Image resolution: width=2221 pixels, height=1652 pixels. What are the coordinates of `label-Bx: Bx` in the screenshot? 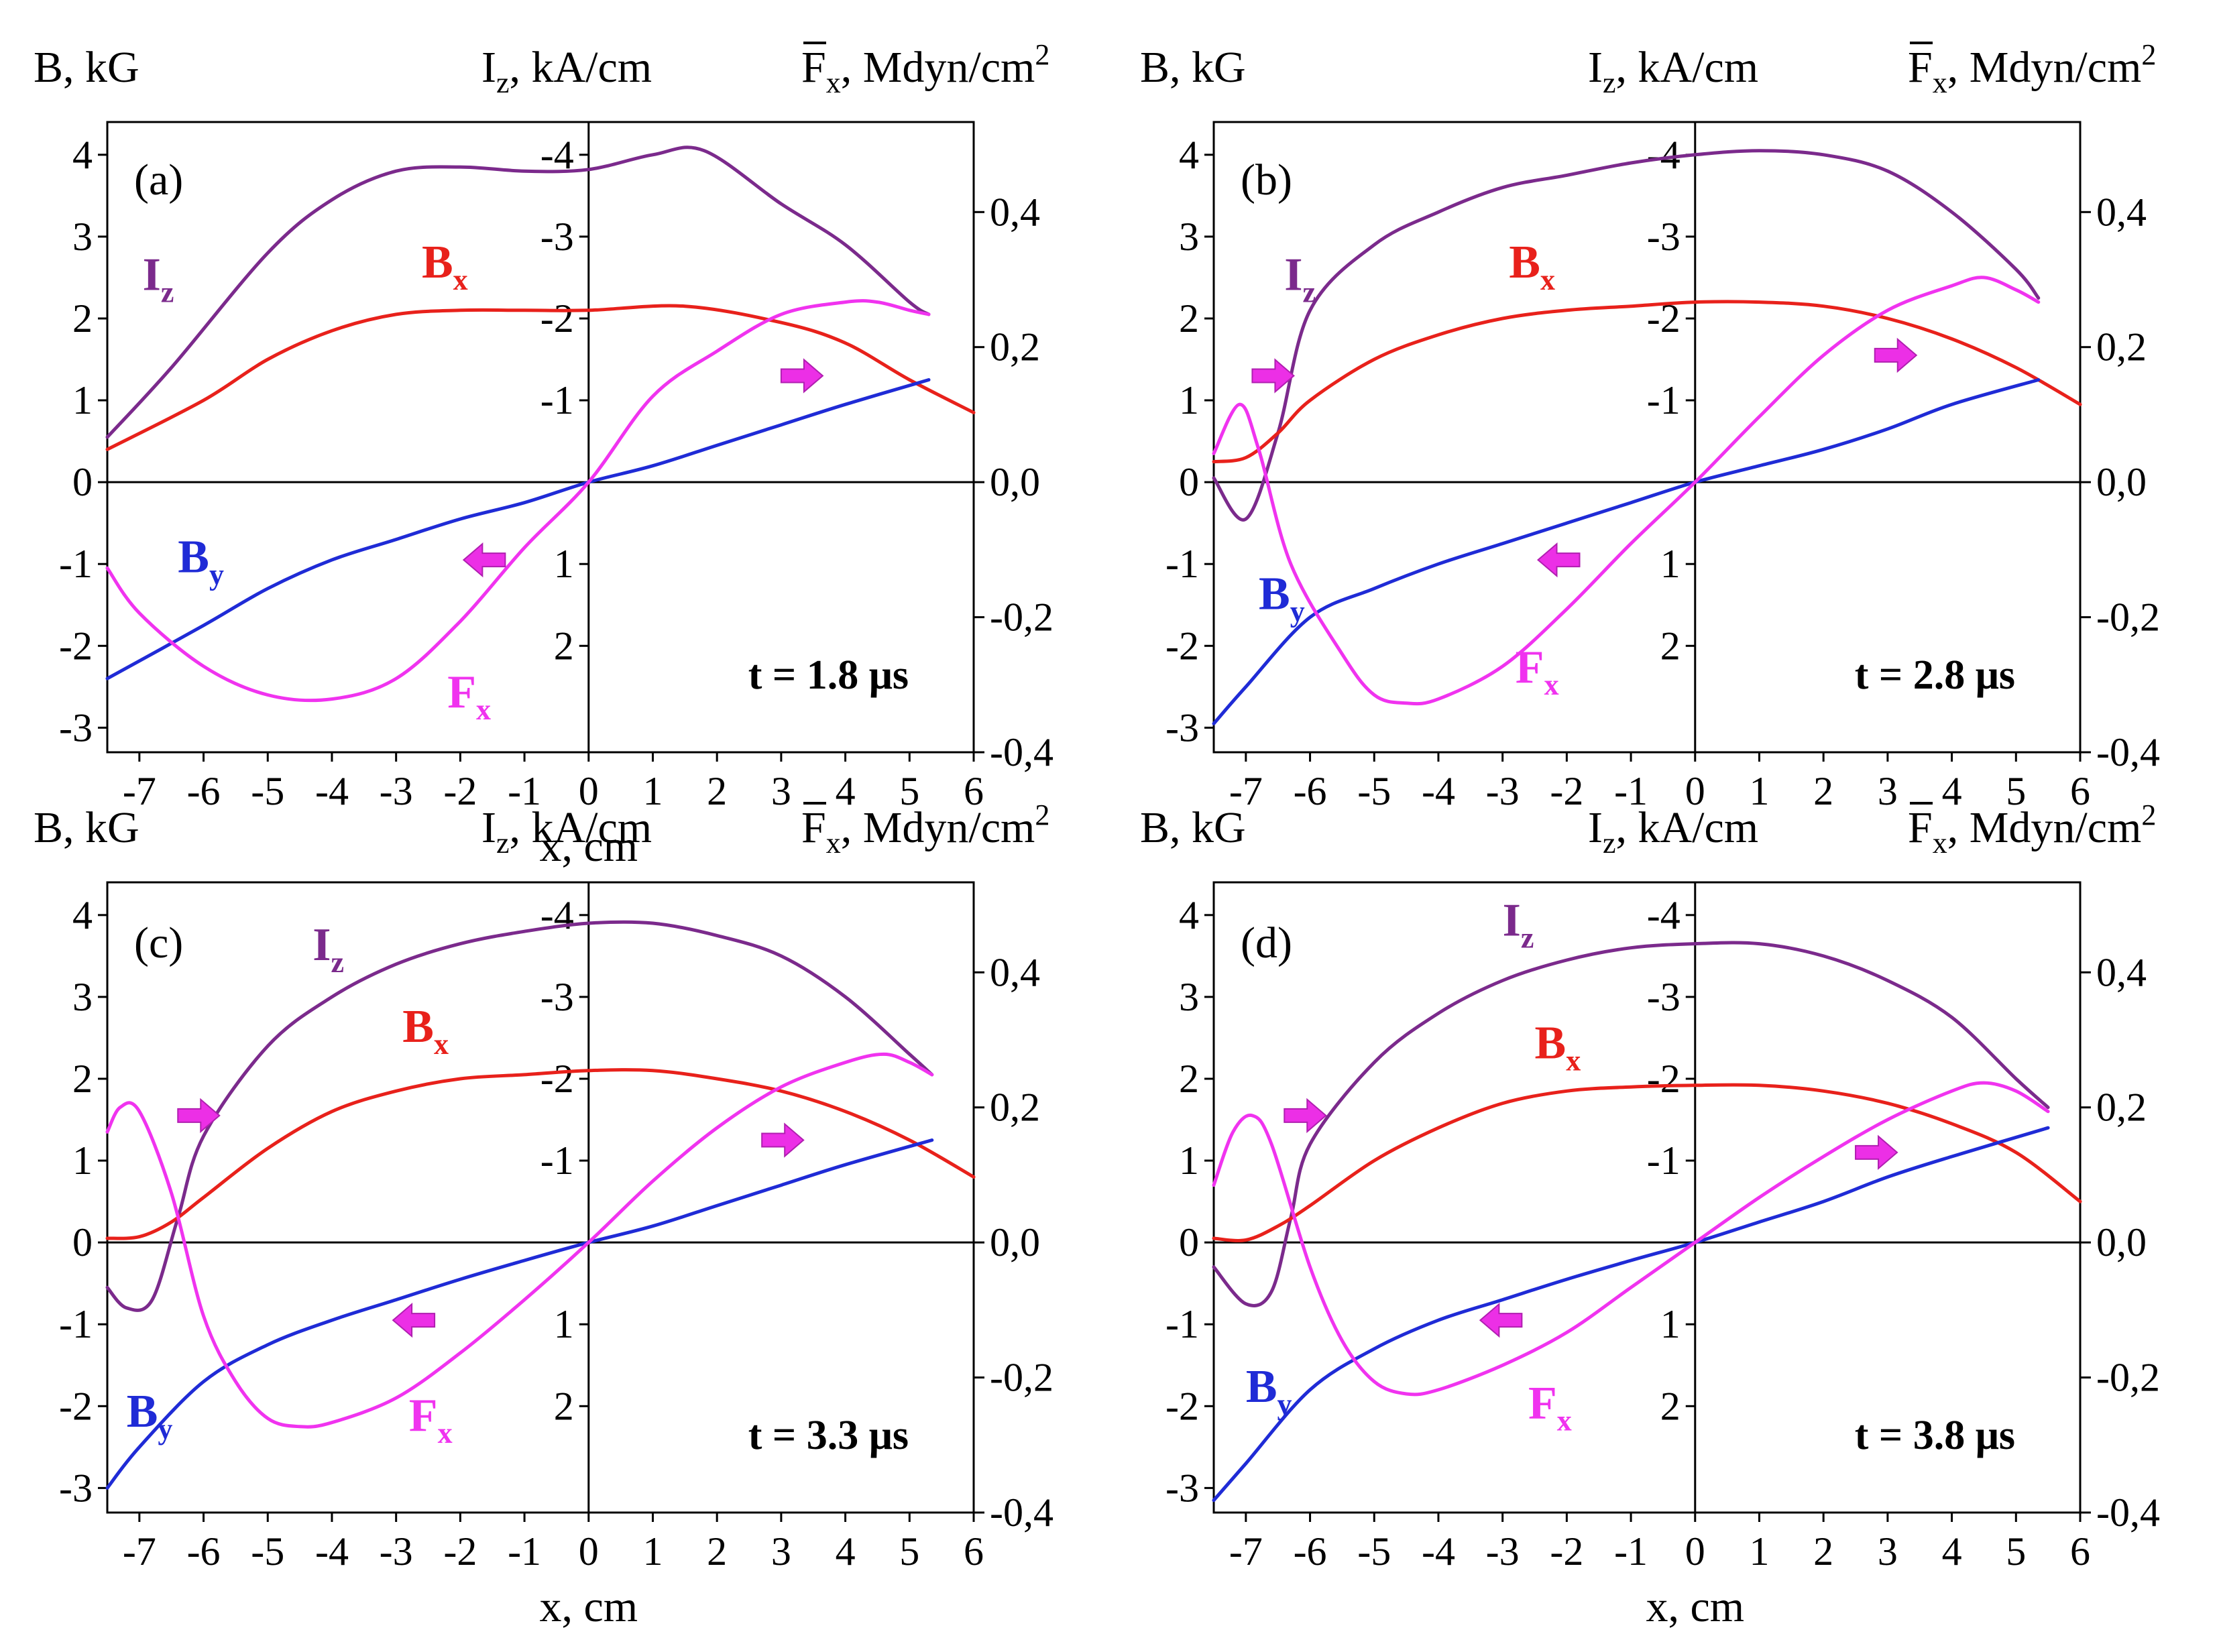 It's located at (1532, 266).